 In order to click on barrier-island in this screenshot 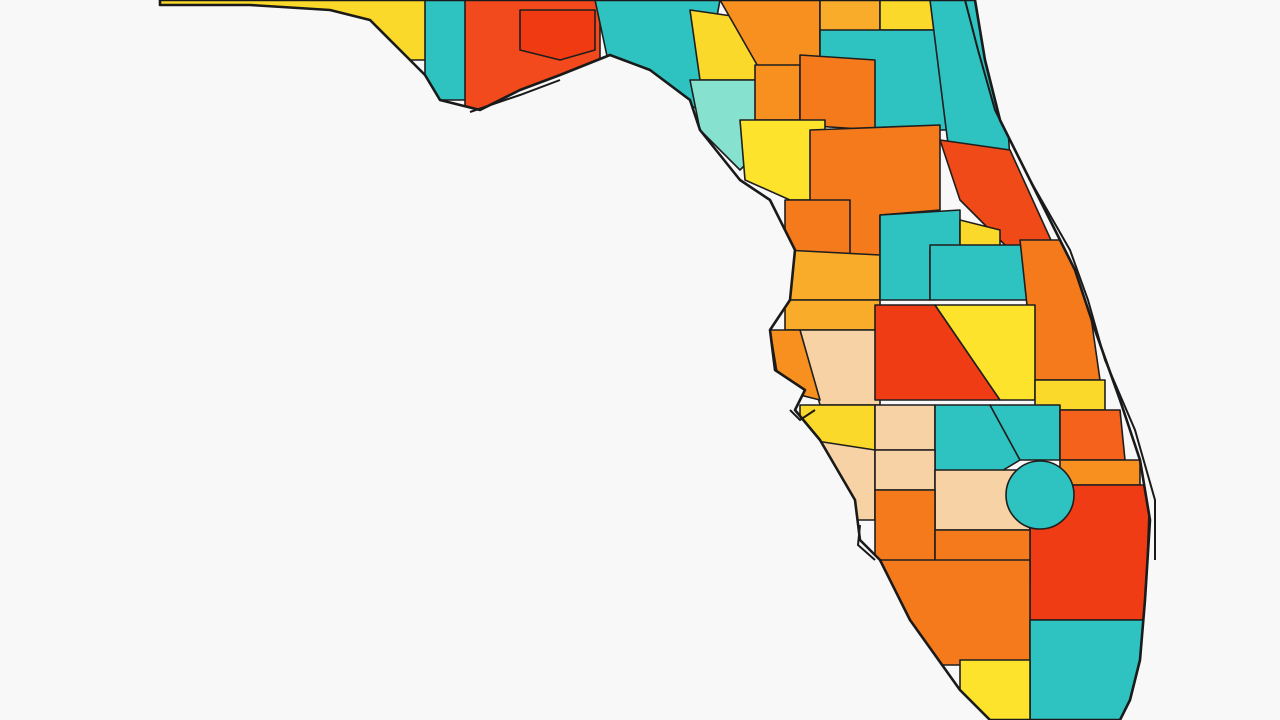, I will do `click(1060, 280)`.